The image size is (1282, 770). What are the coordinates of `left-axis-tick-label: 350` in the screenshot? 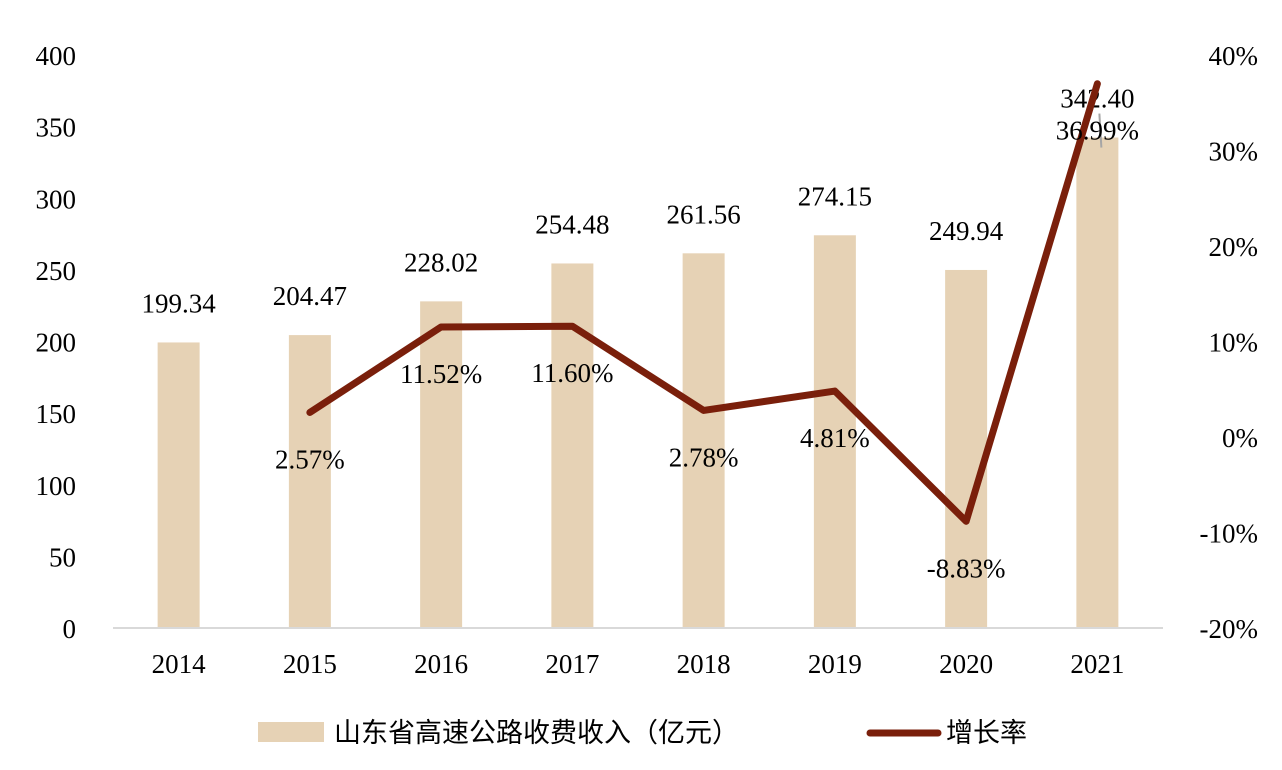 It's located at (56, 128).